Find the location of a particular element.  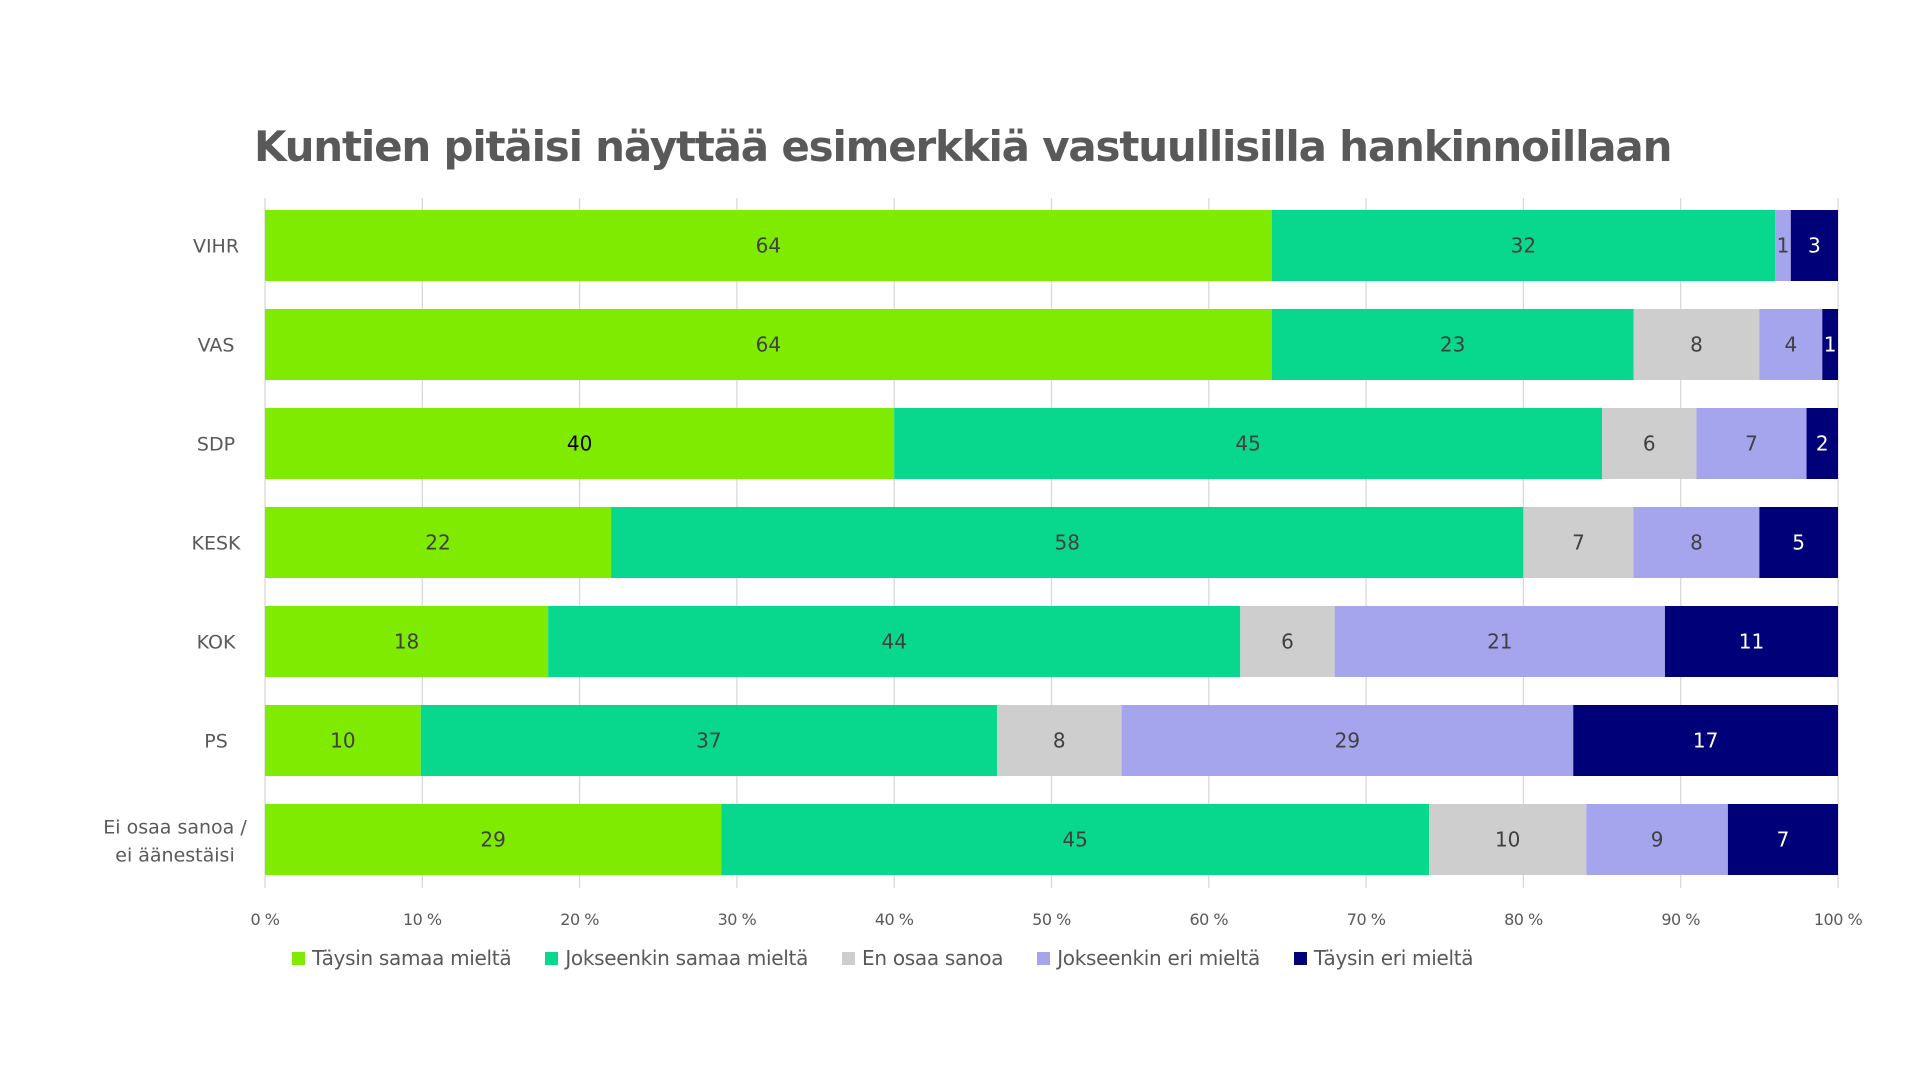

data-label: 9 is located at coordinates (1657, 840).